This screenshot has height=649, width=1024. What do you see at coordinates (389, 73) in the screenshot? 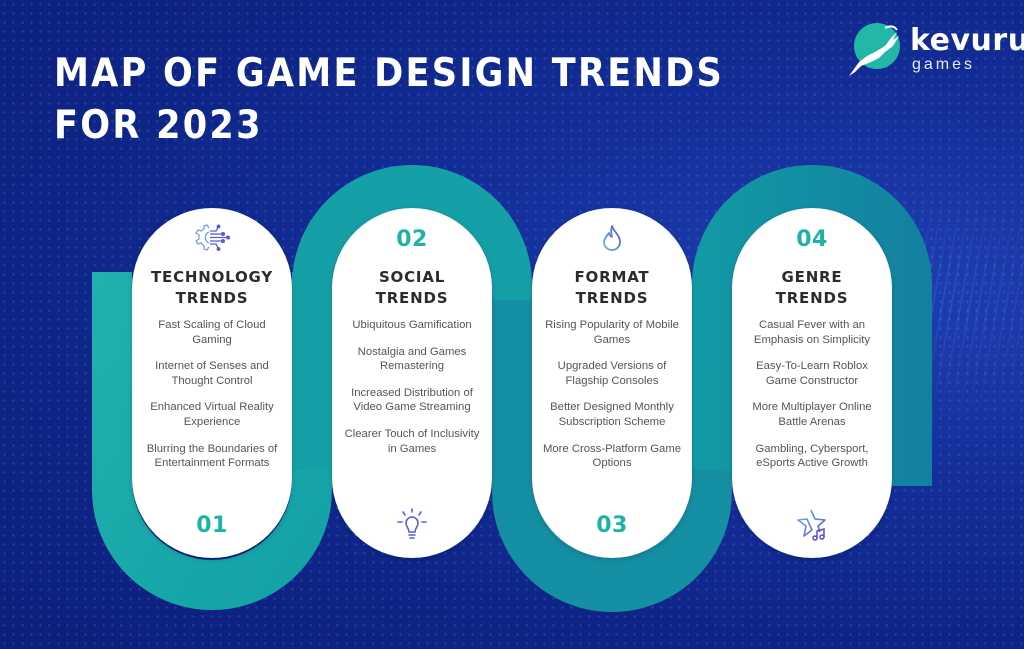
I see `title-line-1: MAP OF GAME DESIGN TRENDS` at bounding box center [389, 73].